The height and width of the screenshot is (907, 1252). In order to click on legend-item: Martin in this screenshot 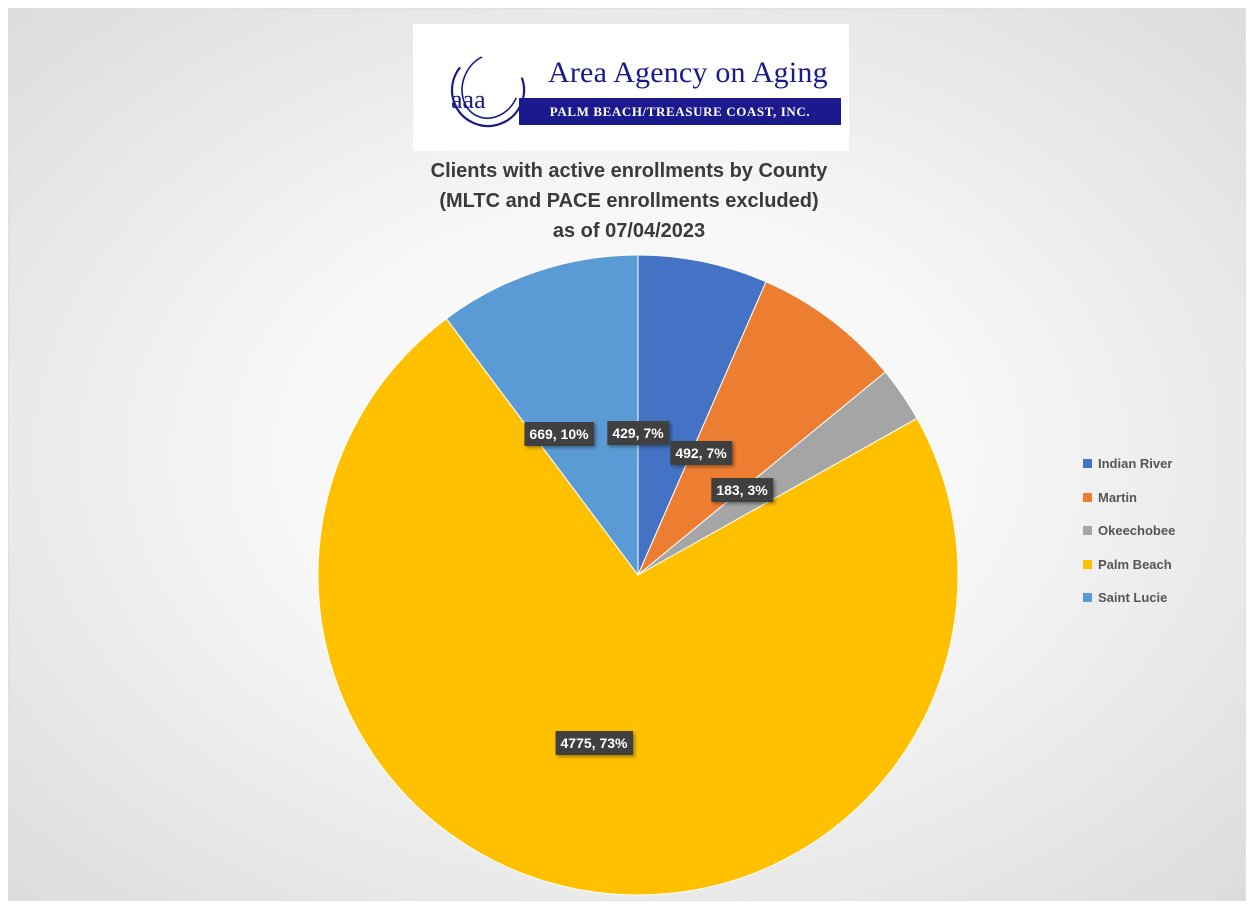, I will do `click(1129, 498)`.